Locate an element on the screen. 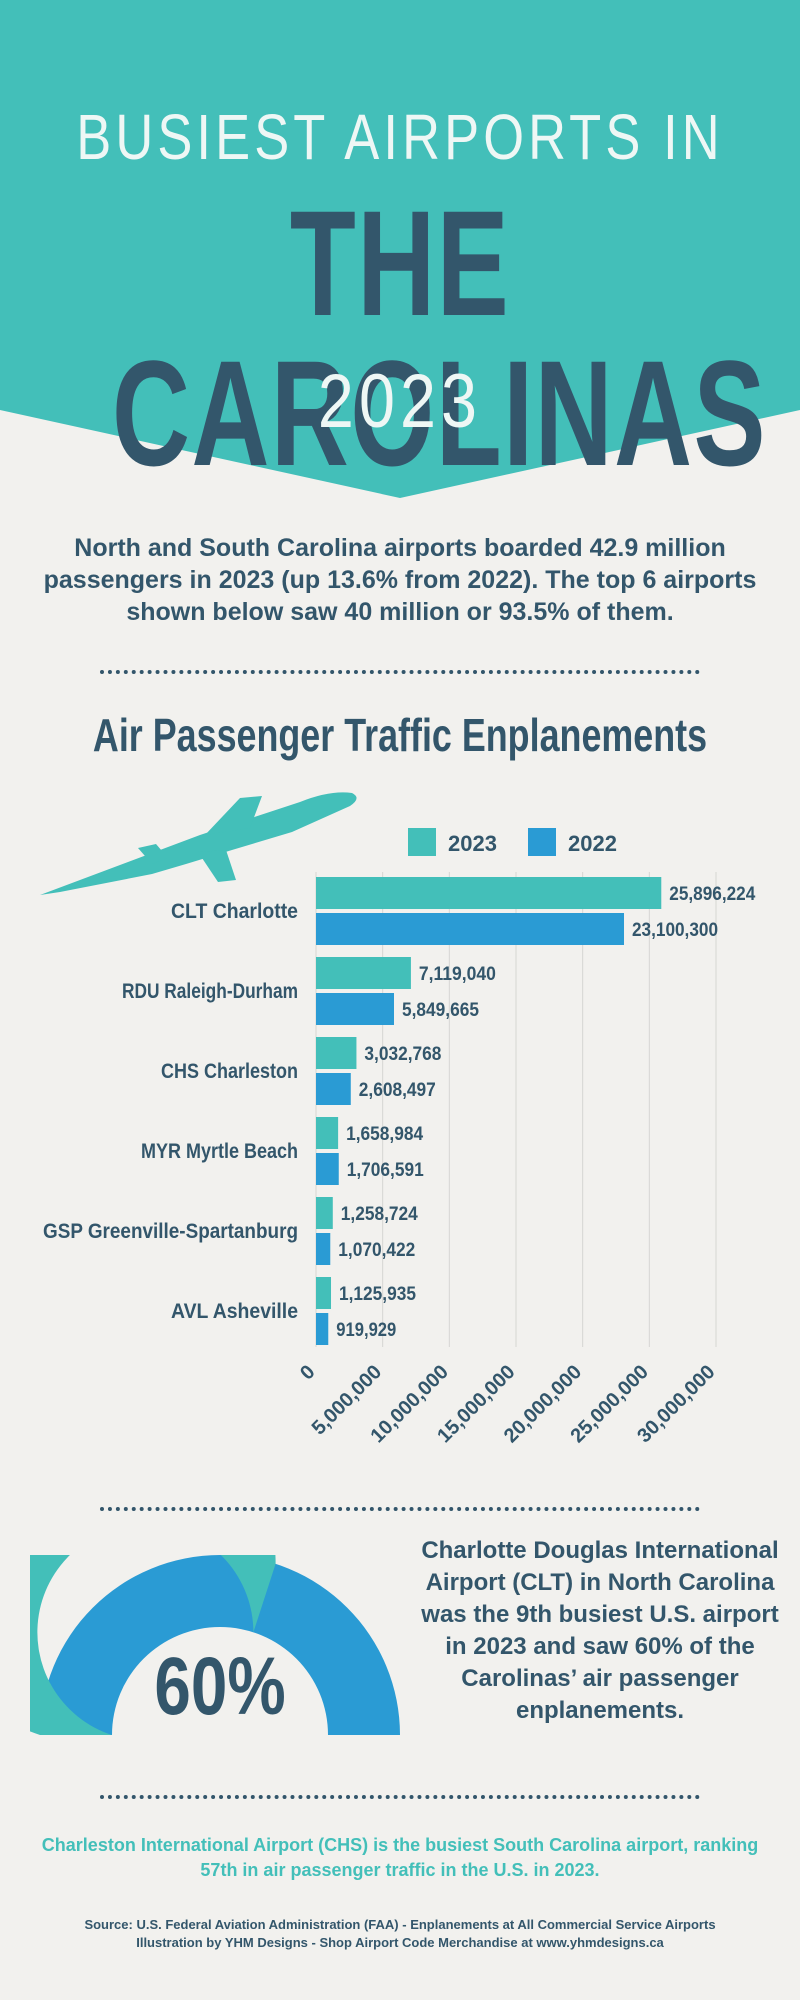 This screenshot has height=2000, width=800. chart-title: Air Passenger Traffic Enplanements is located at coordinates (400, 735).